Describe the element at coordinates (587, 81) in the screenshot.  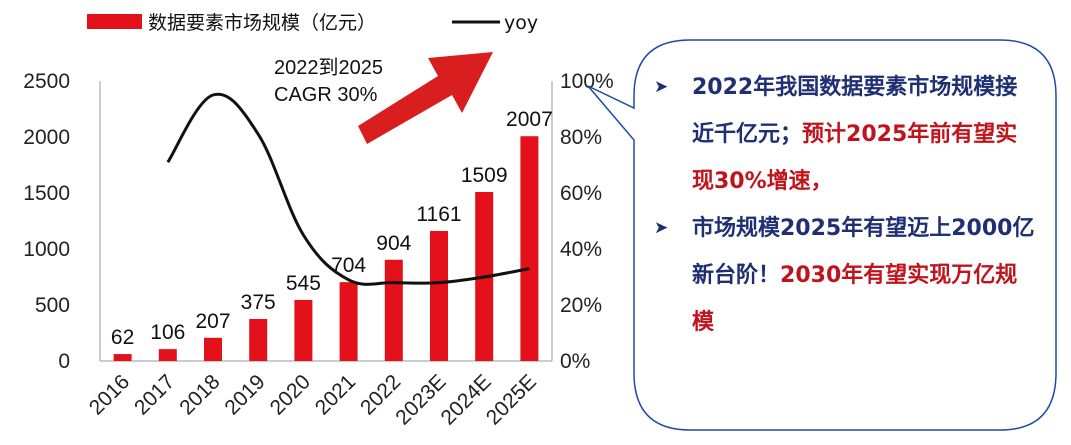
I see `y2-tick-label: 100%` at that location.